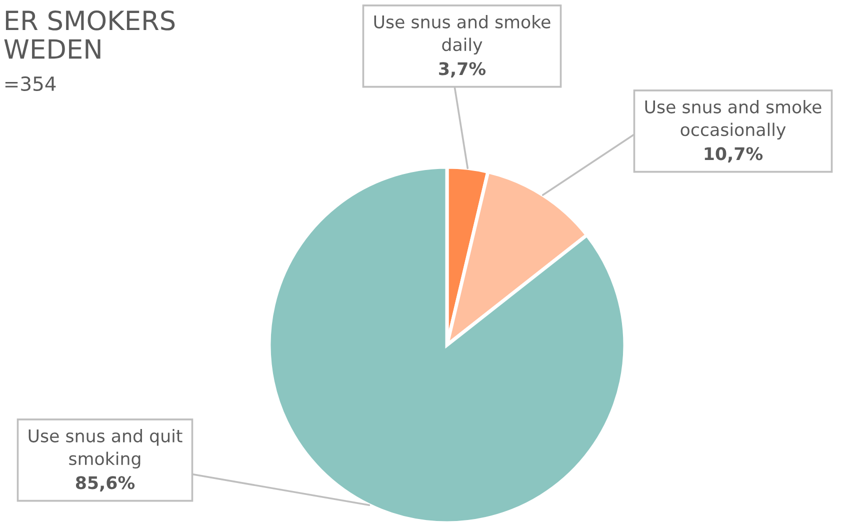  I want to click on data-label: 85,6%, so click(105, 484).